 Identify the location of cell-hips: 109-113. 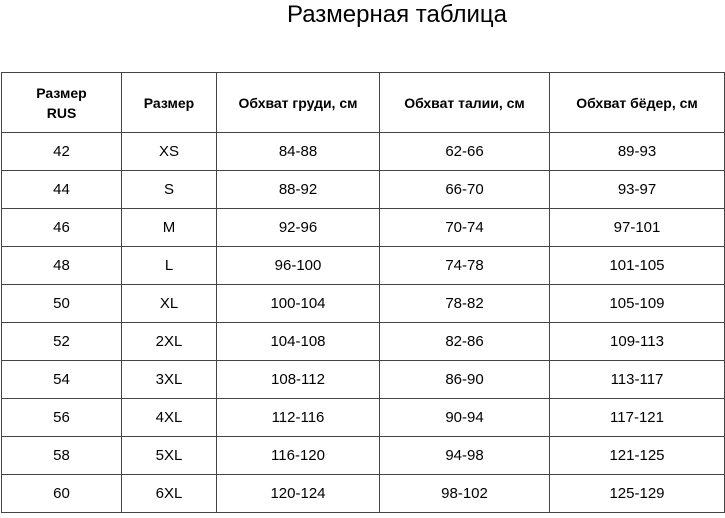
(637, 341).